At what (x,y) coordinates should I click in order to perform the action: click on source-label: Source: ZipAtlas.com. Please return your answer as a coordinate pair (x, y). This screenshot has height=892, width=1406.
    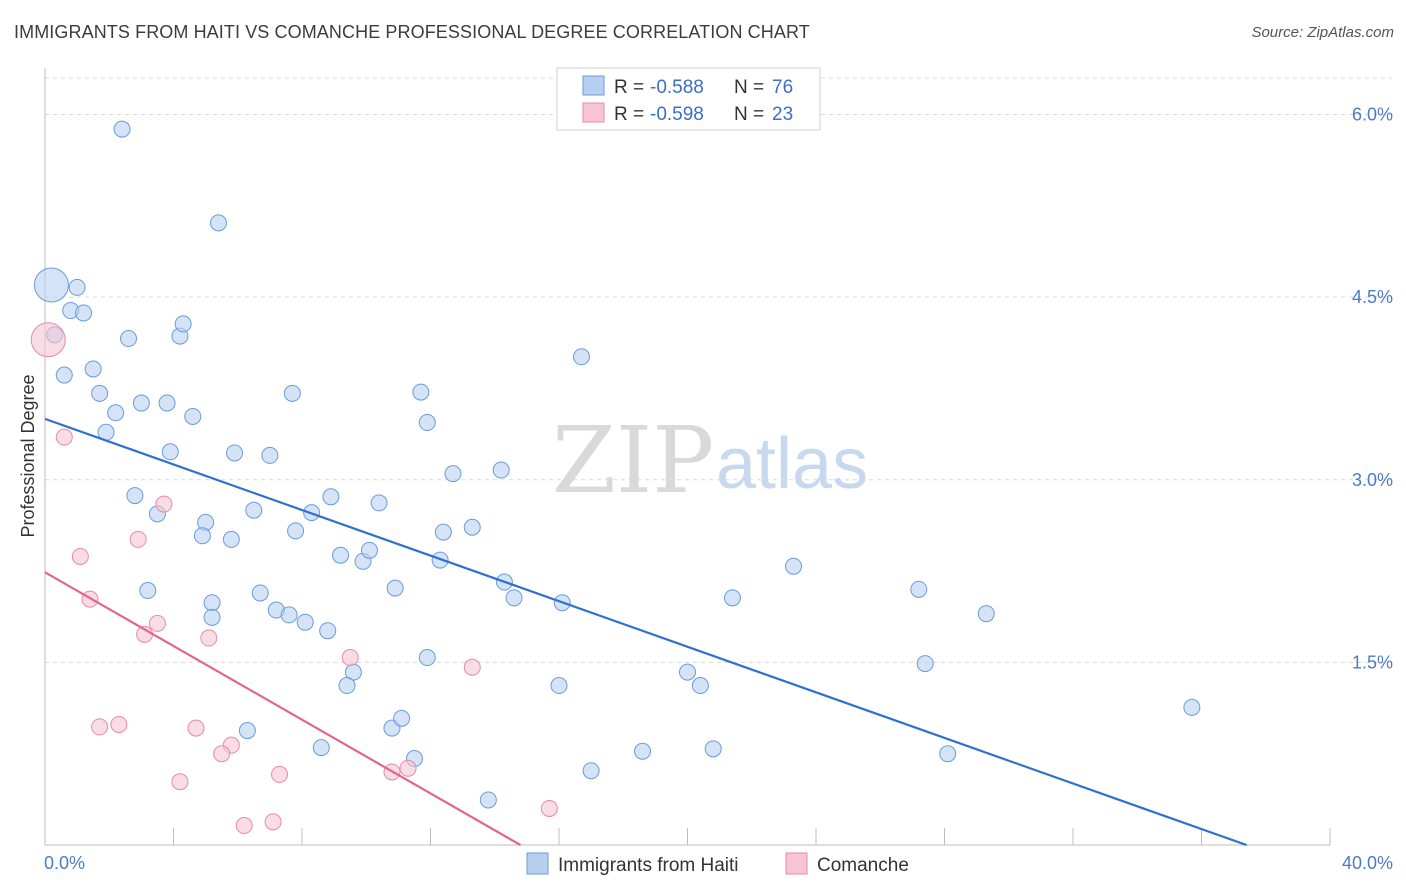
    Looking at the image, I should click on (1322, 32).